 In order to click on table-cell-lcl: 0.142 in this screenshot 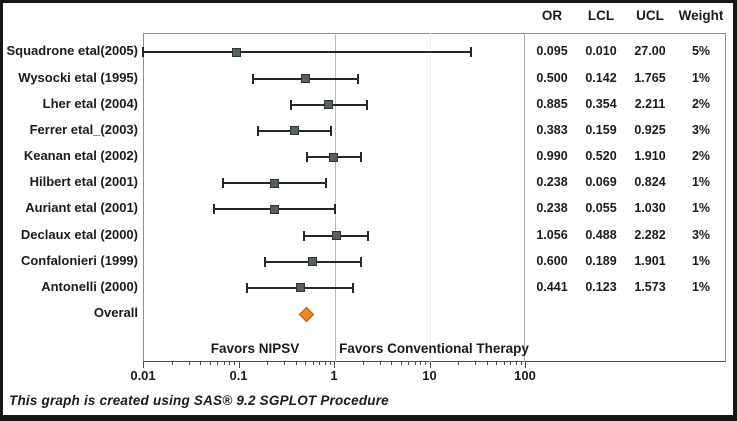, I will do `click(601, 77)`.